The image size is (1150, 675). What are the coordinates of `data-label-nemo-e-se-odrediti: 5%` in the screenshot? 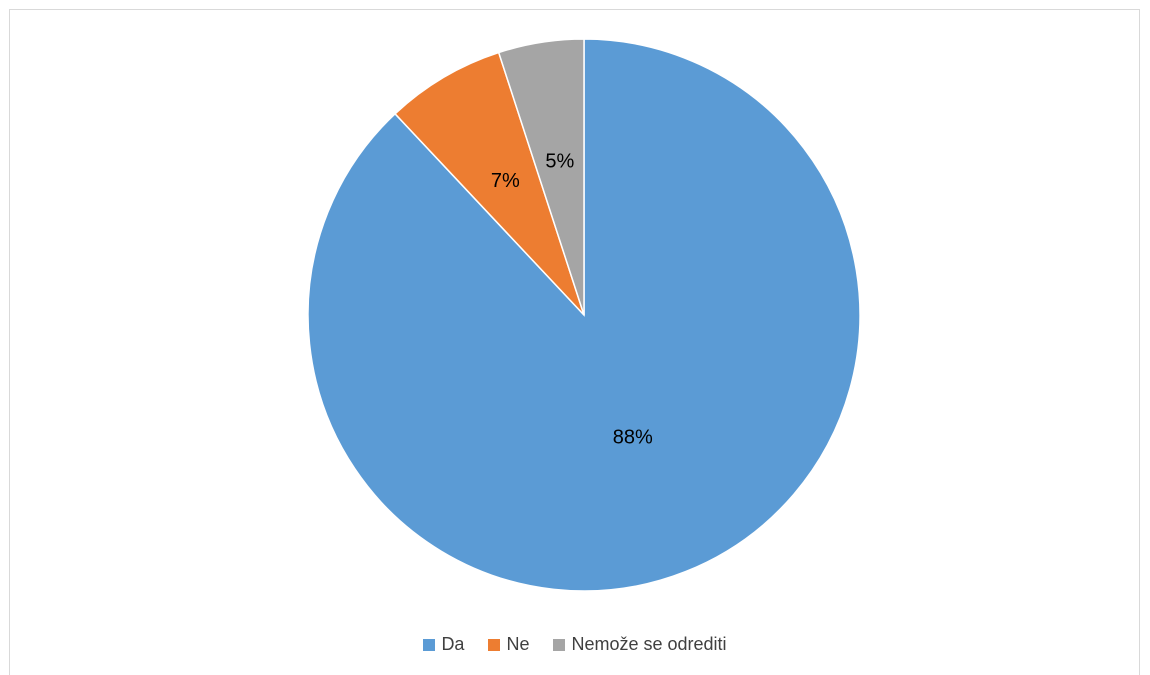 It's located at (559, 162).